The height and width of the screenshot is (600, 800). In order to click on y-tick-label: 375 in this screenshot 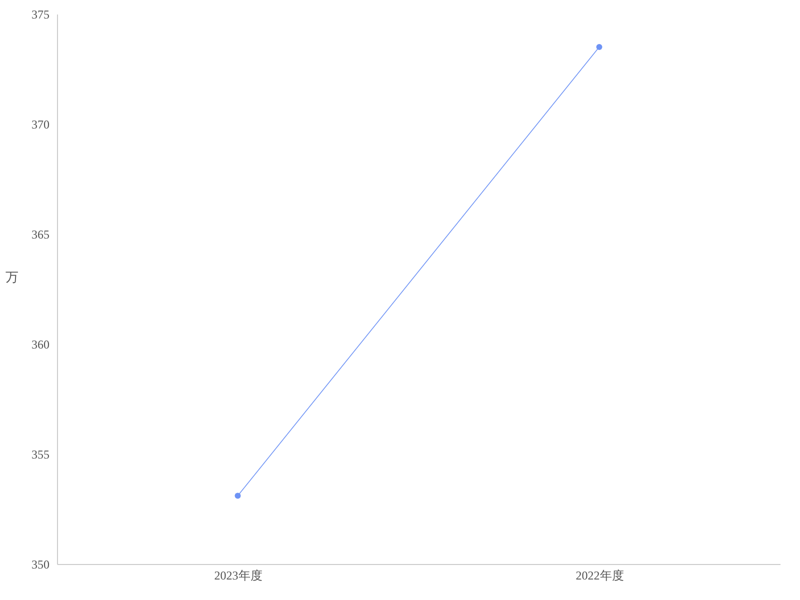, I will do `click(41, 15)`.